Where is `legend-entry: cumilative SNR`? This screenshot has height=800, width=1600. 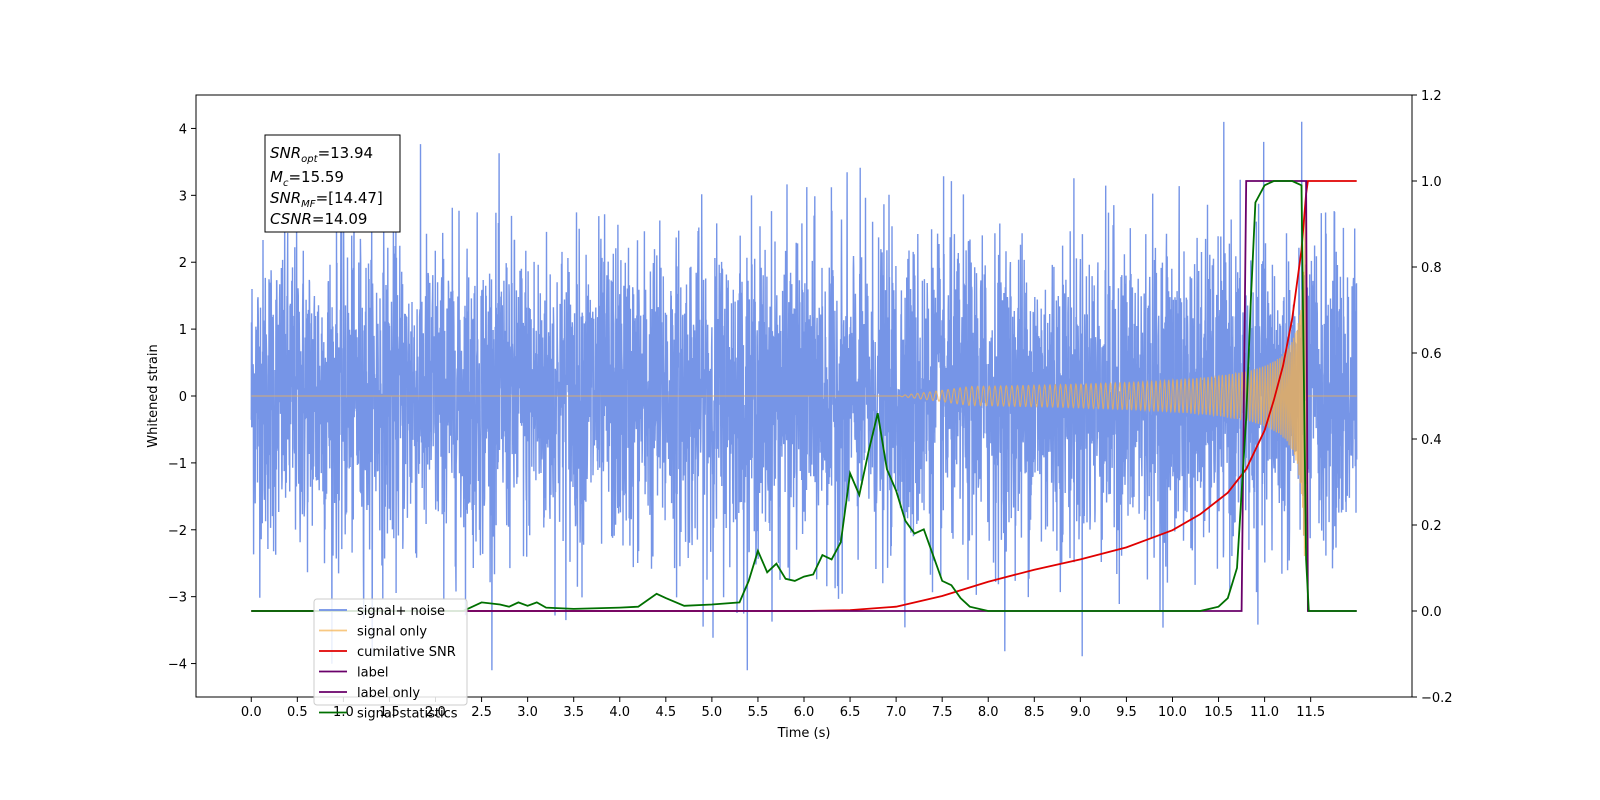 legend-entry: cumilative SNR is located at coordinates (406, 652).